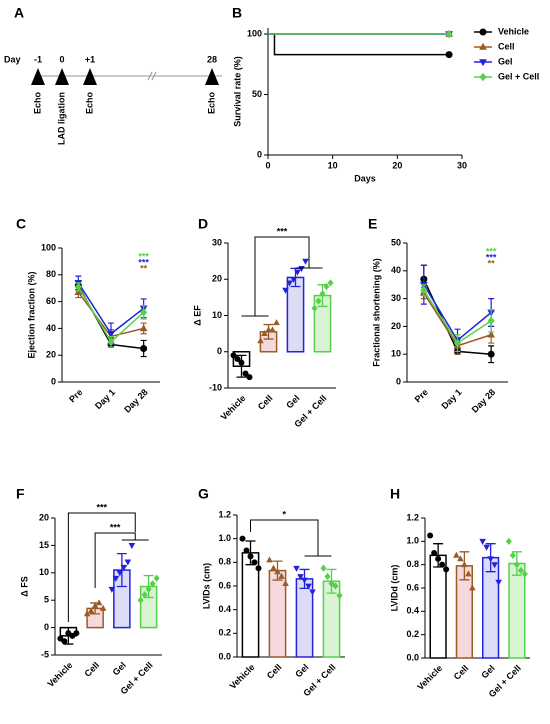  I want to click on panel-letter: H, so click(395, 494).